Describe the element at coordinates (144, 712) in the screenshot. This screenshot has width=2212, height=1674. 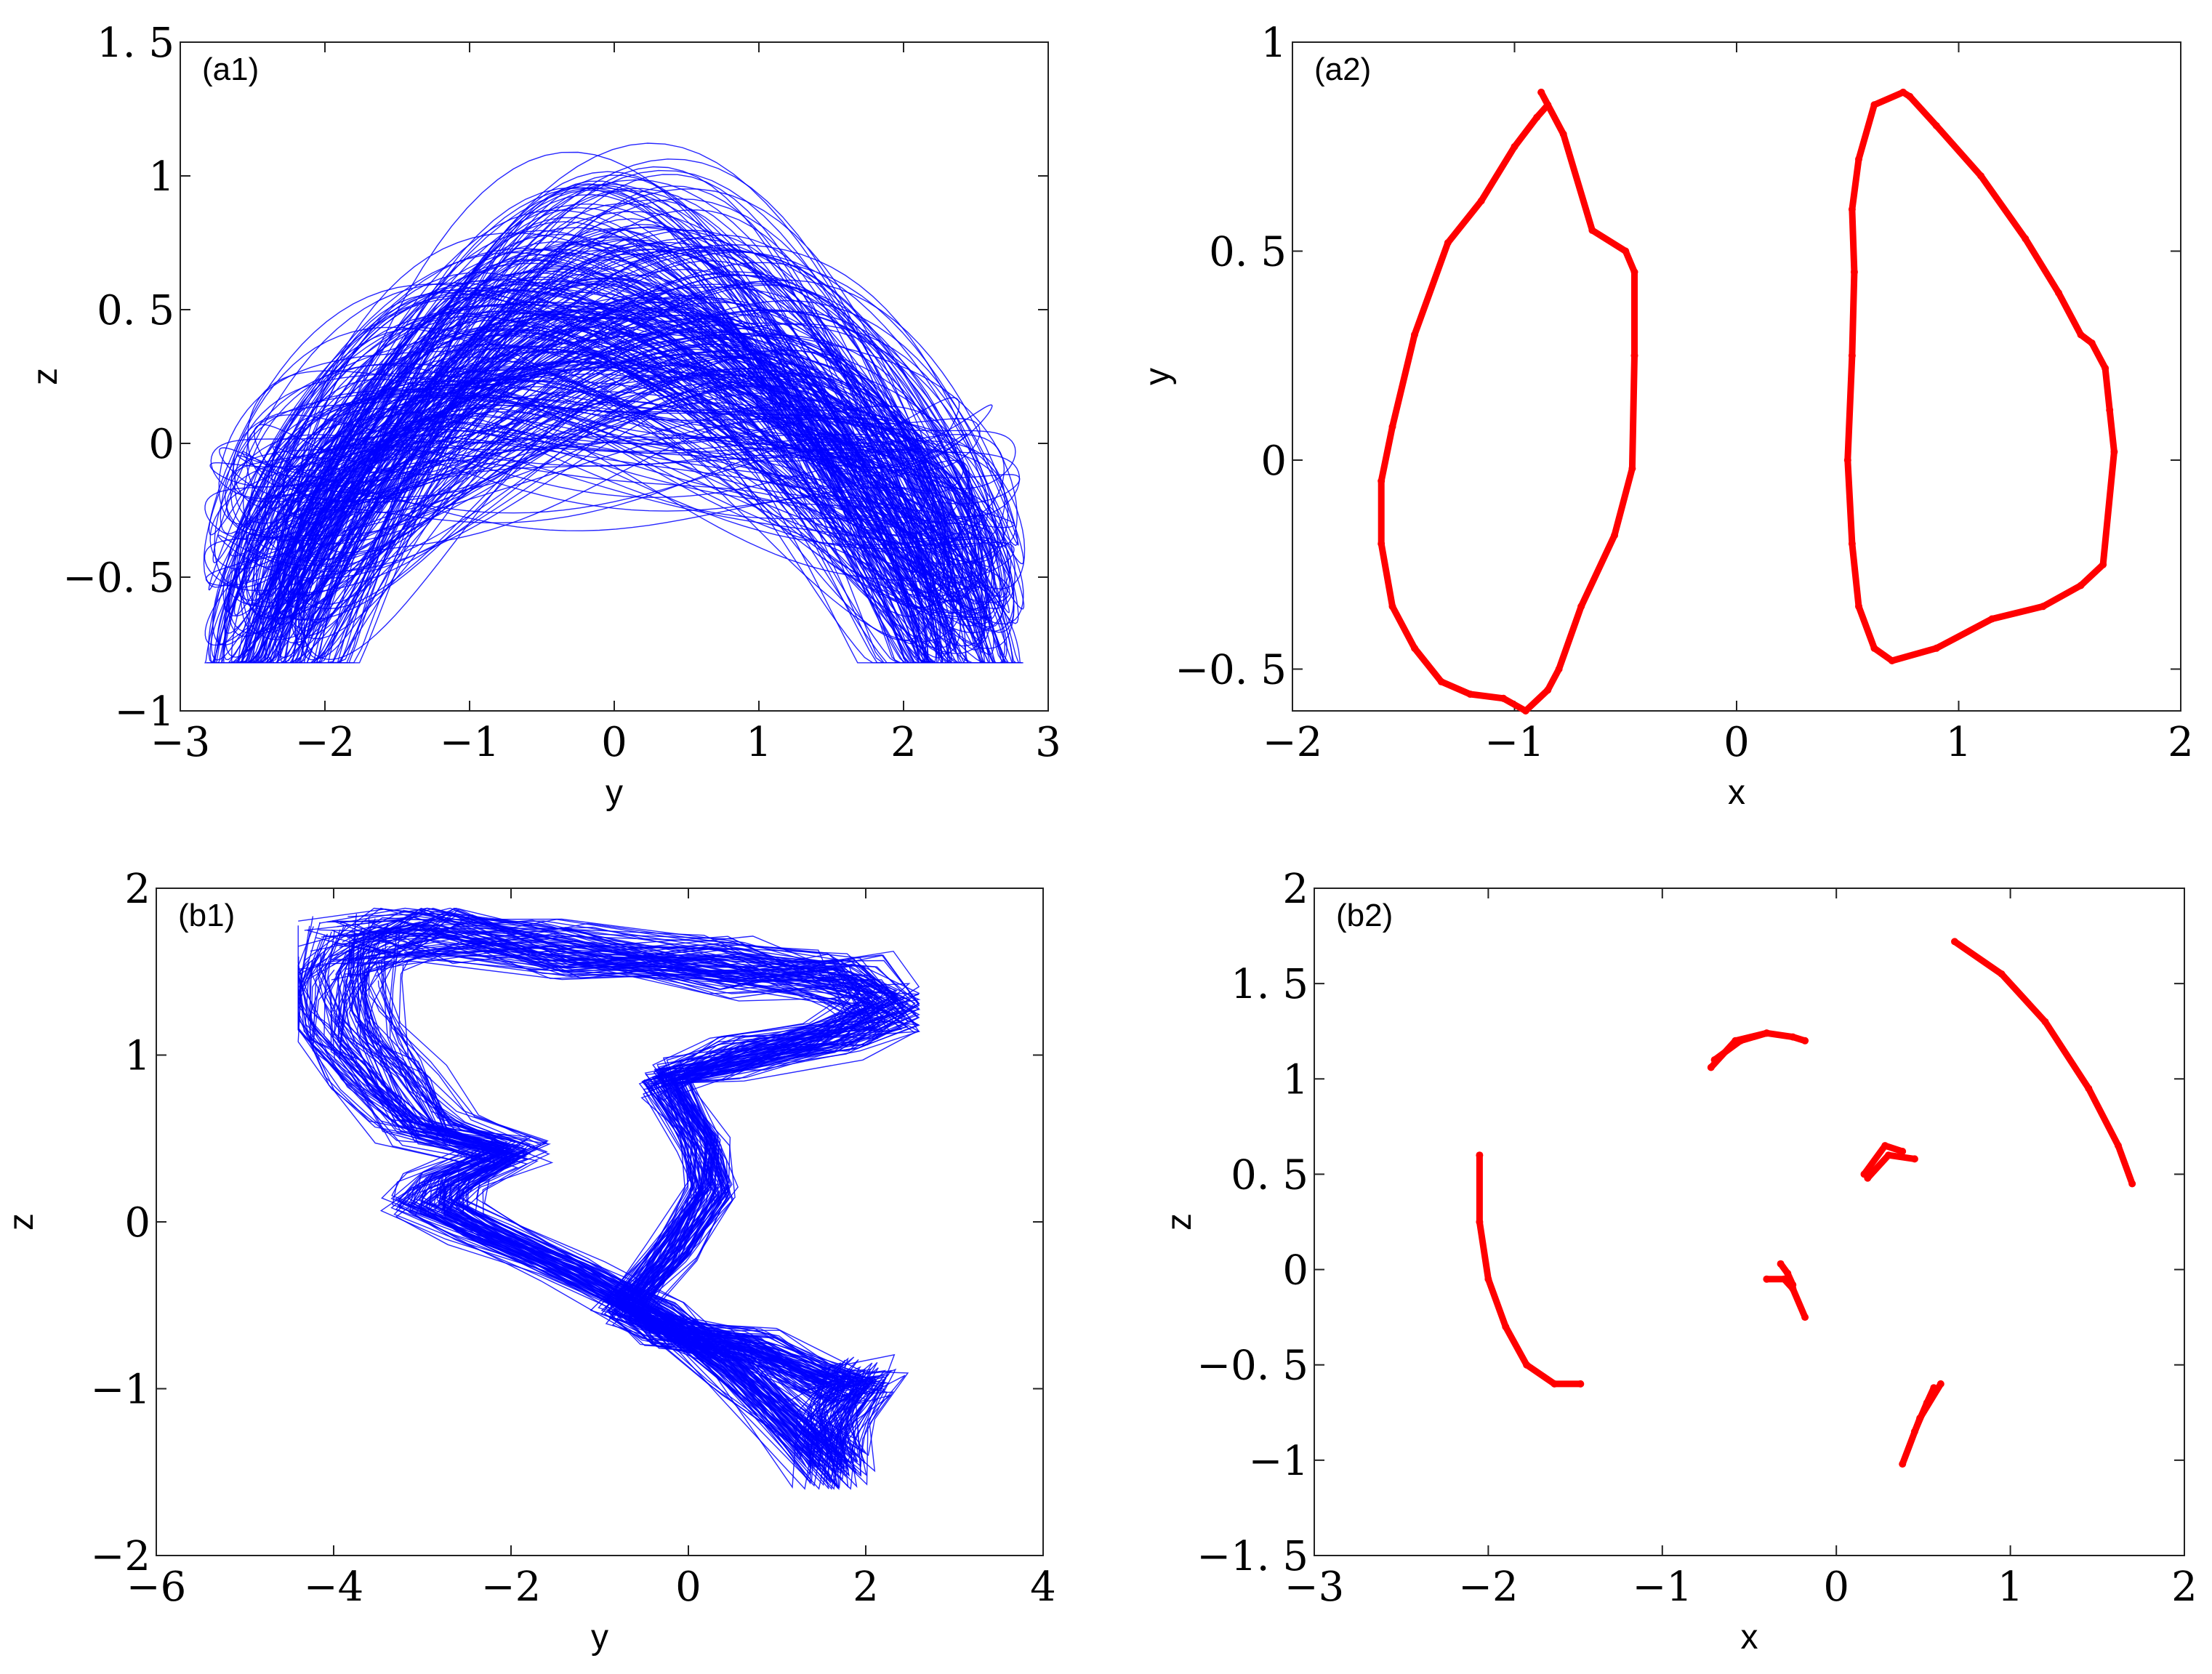
I see `y-tick-label: −1` at that location.